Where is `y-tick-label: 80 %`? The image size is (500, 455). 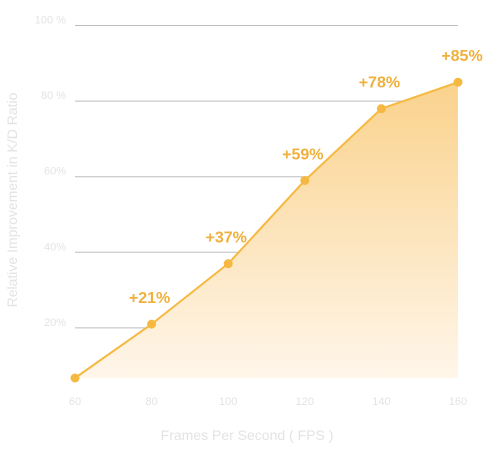
y-tick-label: 80 % is located at coordinates (53, 96).